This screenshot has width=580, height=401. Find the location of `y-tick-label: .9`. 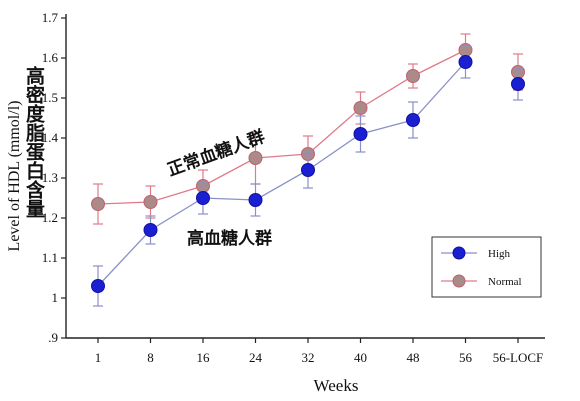

y-tick-label: .9 is located at coordinates (53, 337).